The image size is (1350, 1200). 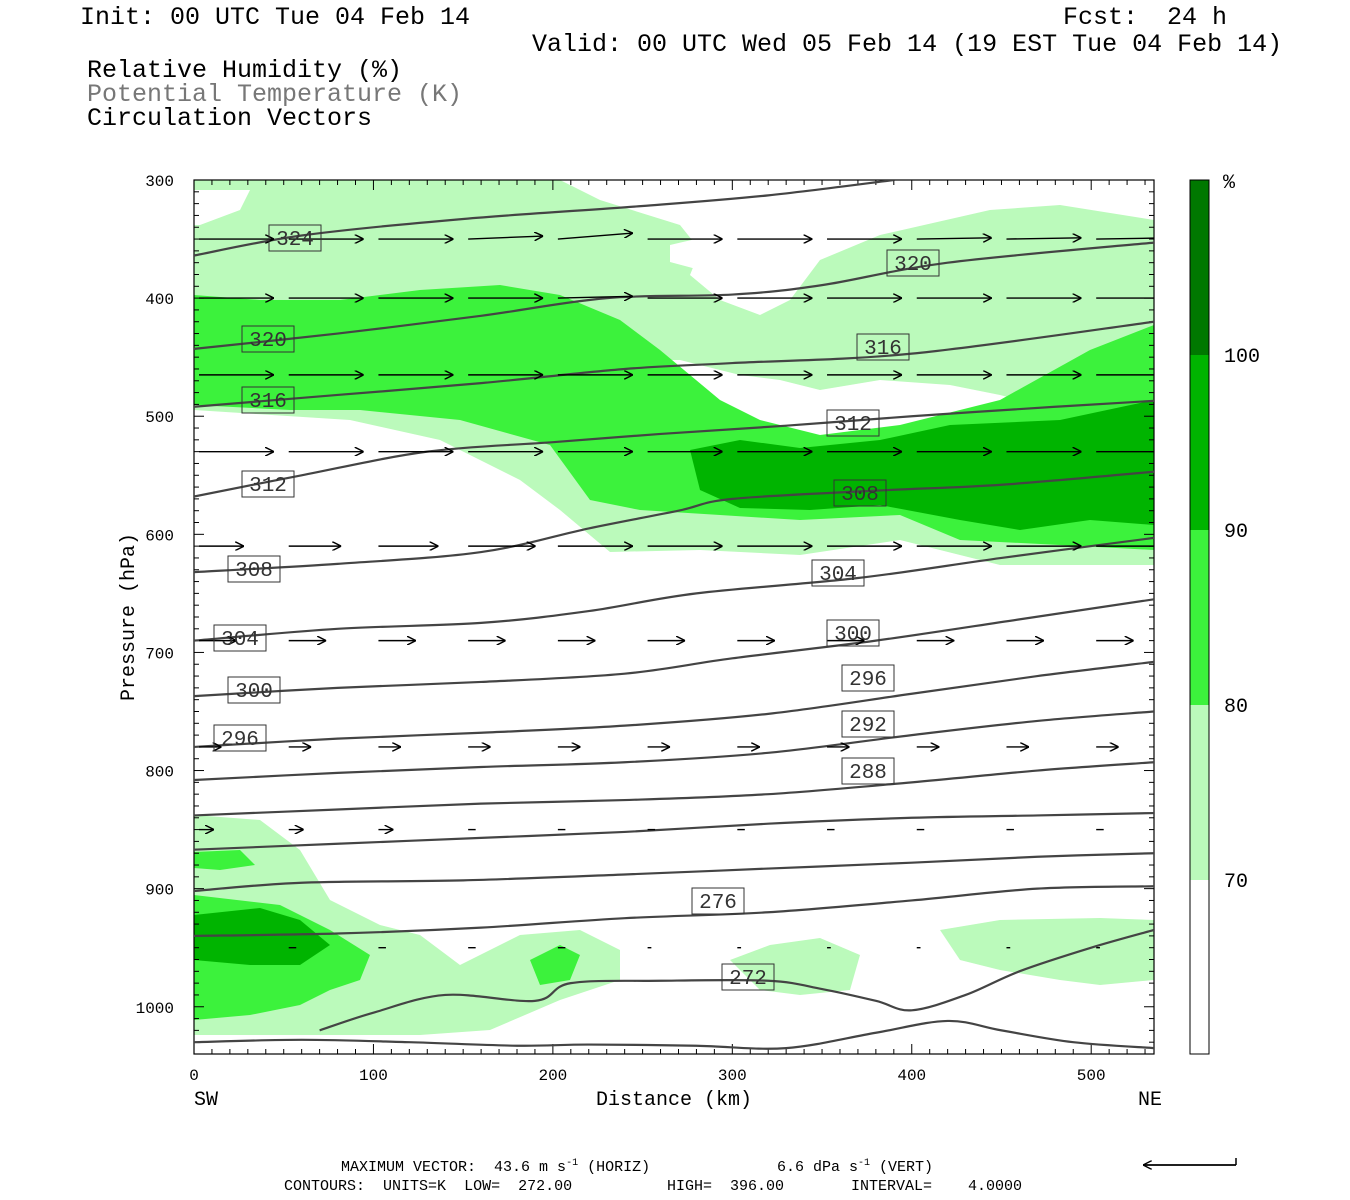 What do you see at coordinates (674, 1100) in the screenshot?
I see `x-axis-label: Distance (km)` at bounding box center [674, 1100].